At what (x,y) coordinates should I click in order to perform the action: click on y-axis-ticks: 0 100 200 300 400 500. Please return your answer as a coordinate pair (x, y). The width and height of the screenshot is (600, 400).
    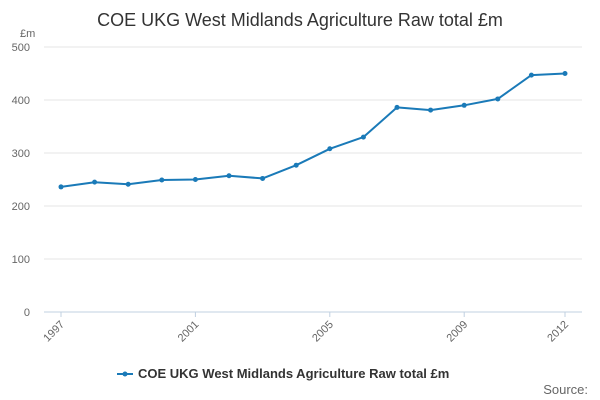
    Looking at the image, I should click on (21, 180).